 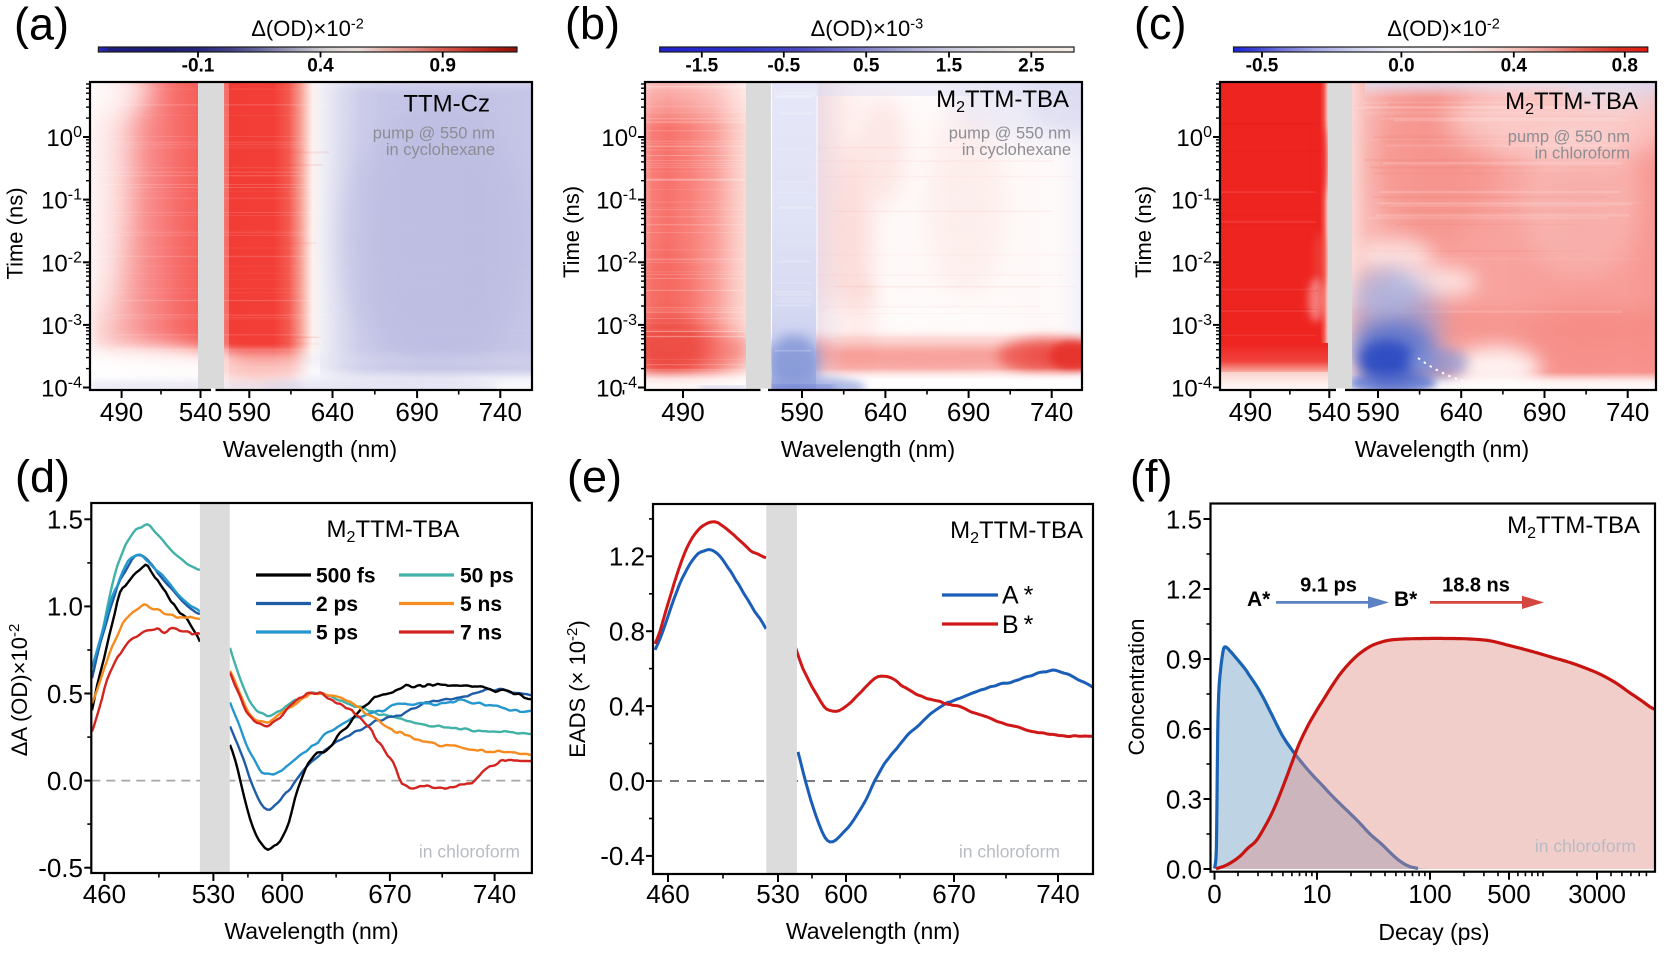 I want to click on svg-text: Decay (ps), so click(x=1433, y=932).